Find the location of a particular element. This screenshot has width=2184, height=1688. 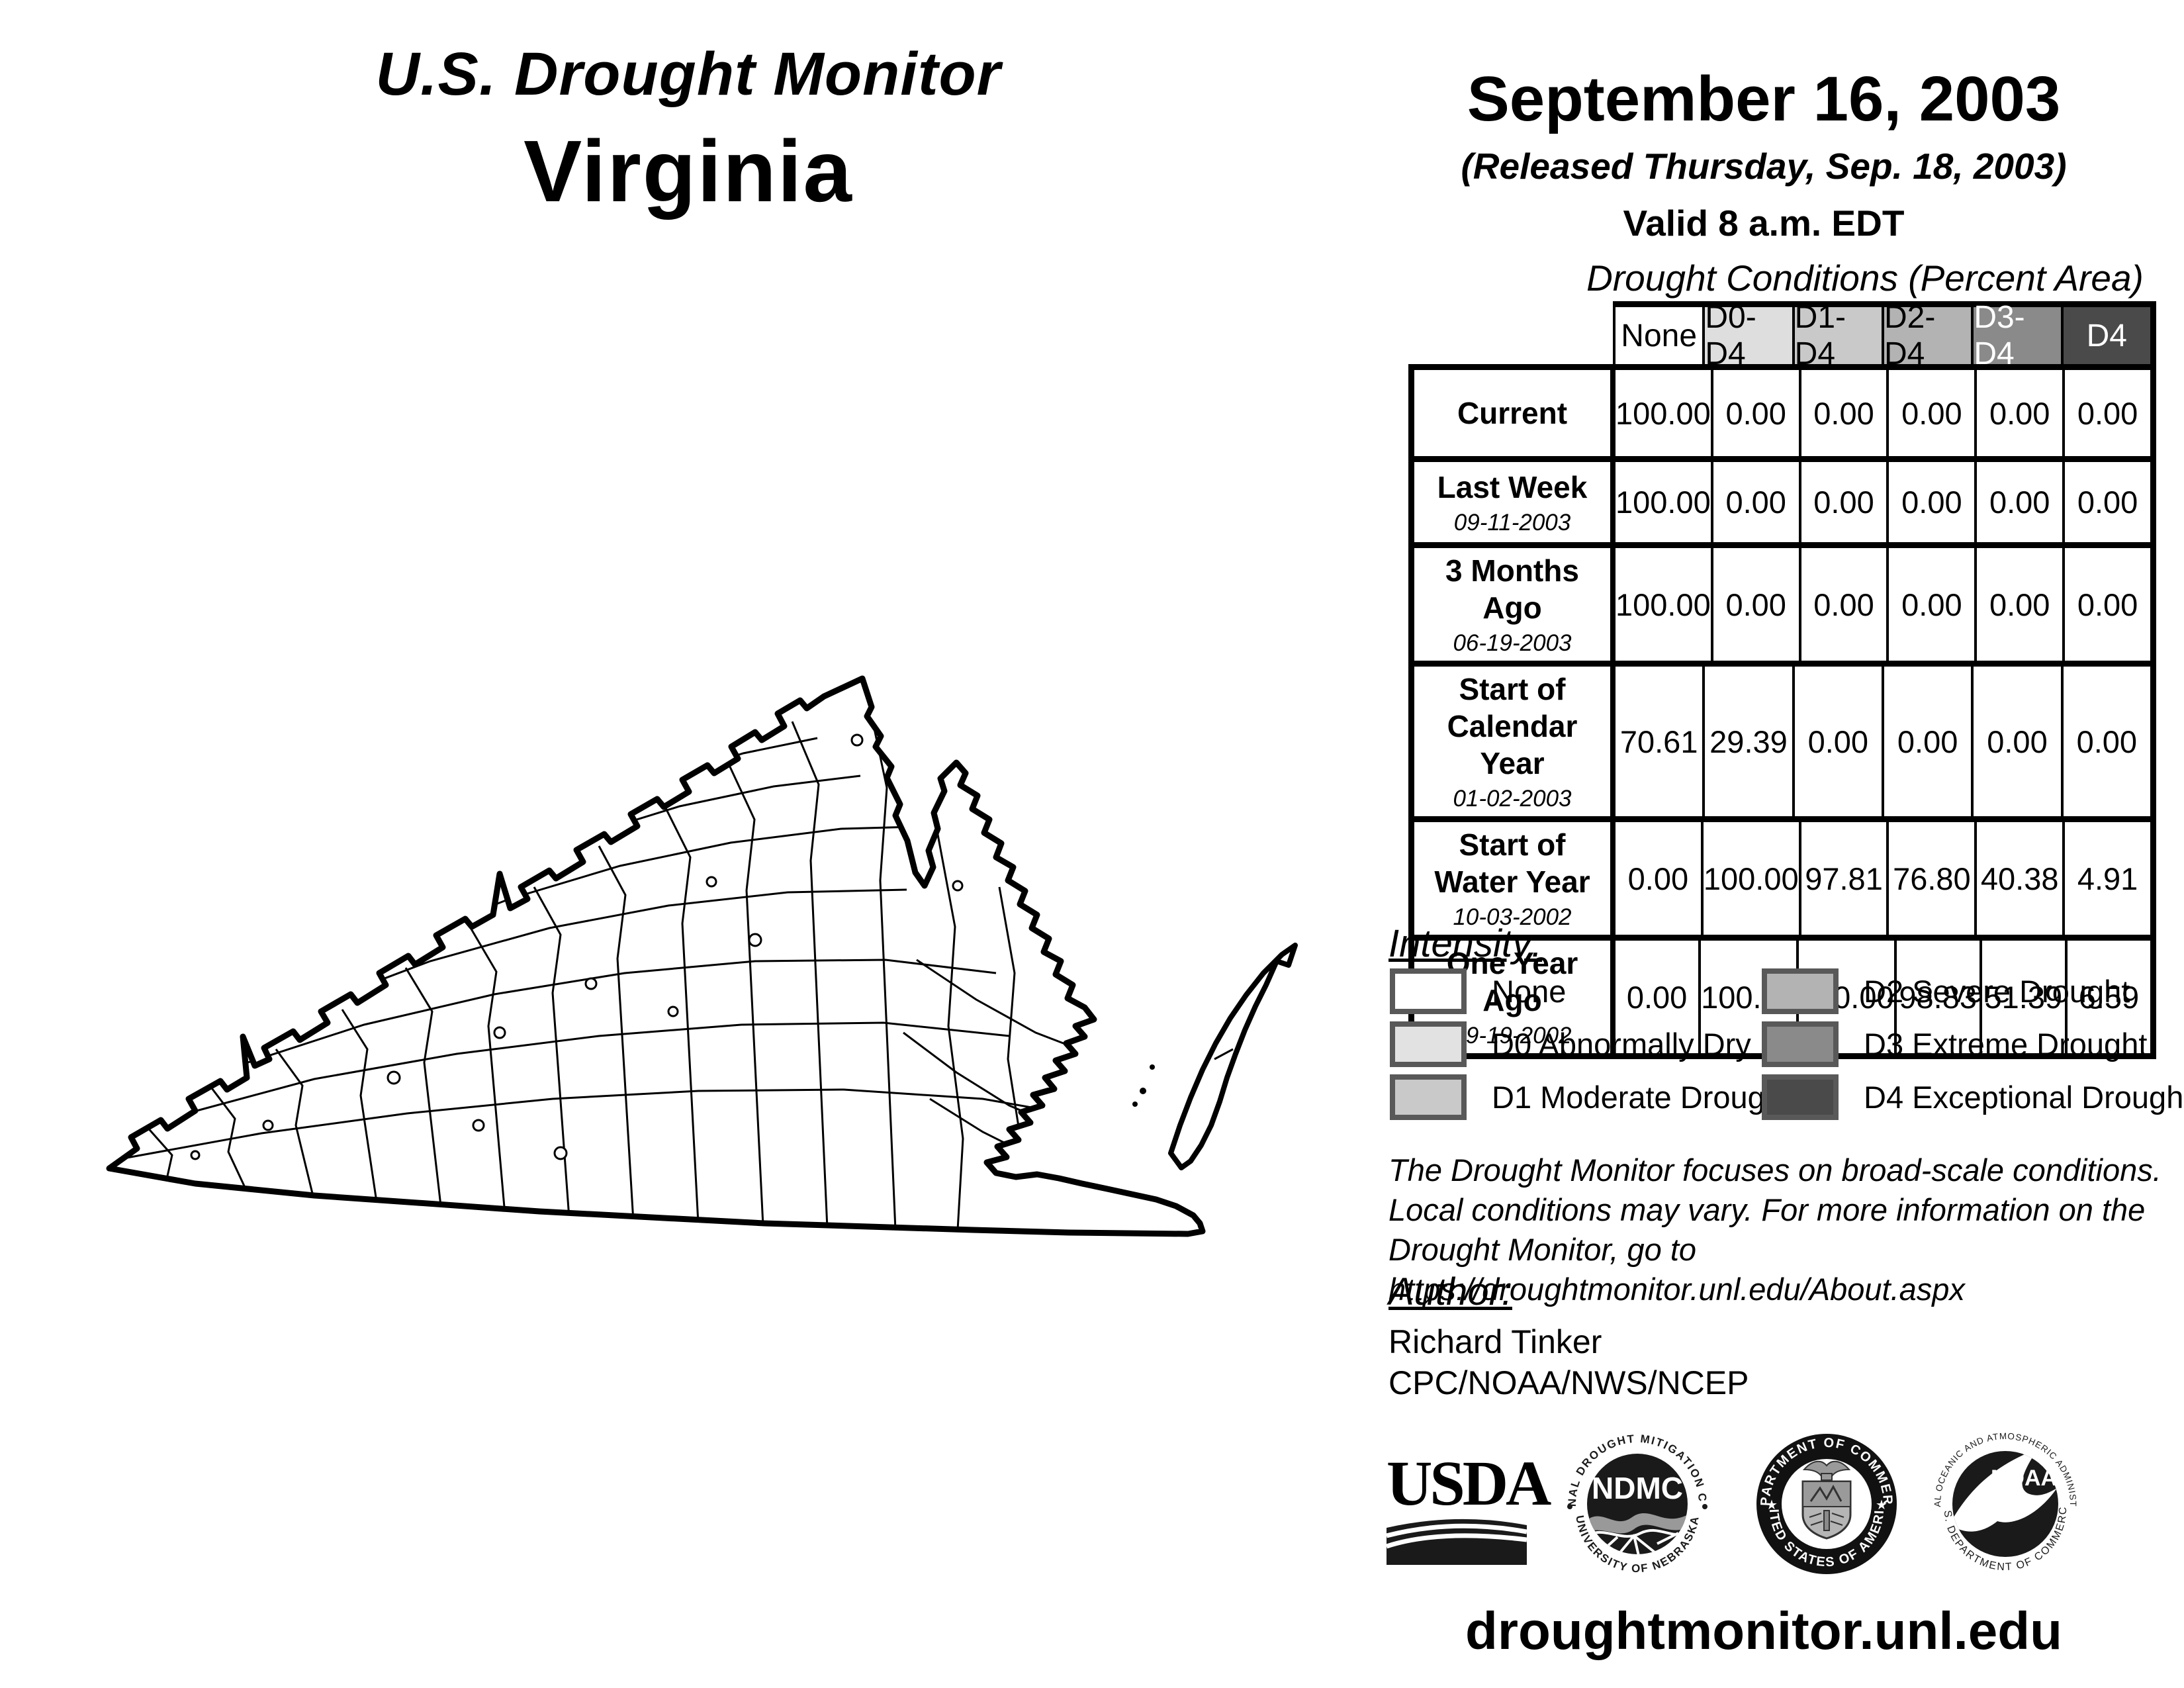

cell-value: 70.61 is located at coordinates (1658, 741).